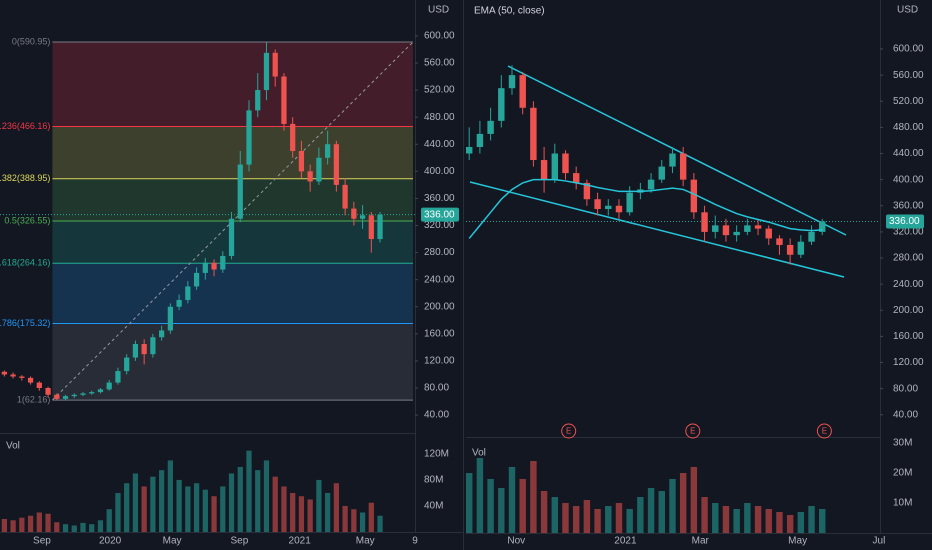 The width and height of the screenshot is (932, 550). What do you see at coordinates (509, 11) in the screenshot?
I see `legend-label: EMA (50, close)` at bounding box center [509, 11].